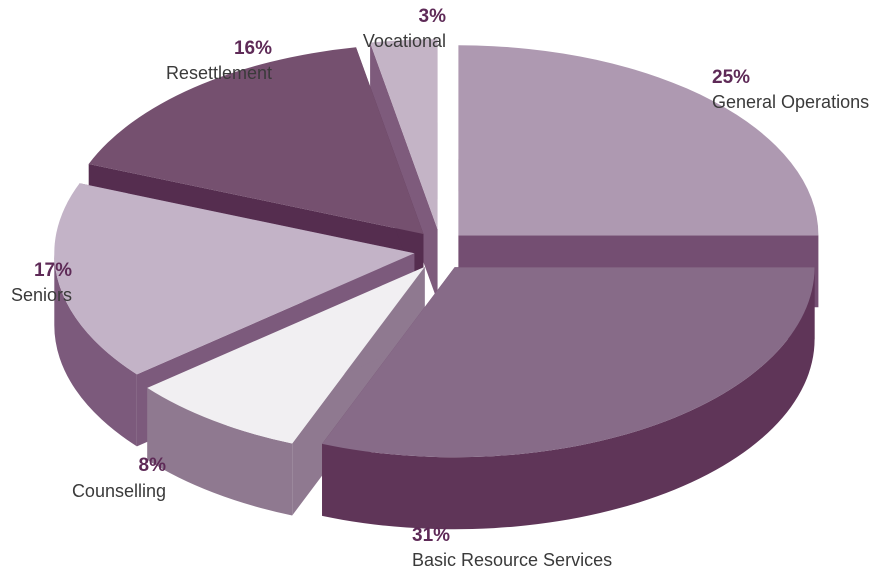  Describe the element at coordinates (119, 491) in the screenshot. I see `name-label-counselling: Counselling` at that location.